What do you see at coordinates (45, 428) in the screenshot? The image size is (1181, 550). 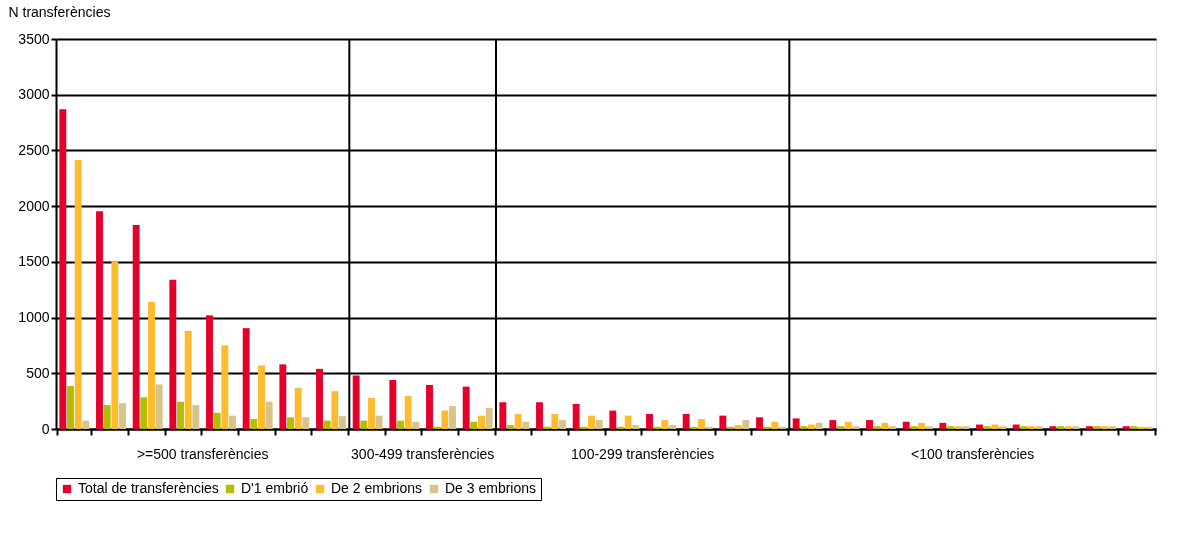 I see `y-tick-label: 0` at bounding box center [45, 428].